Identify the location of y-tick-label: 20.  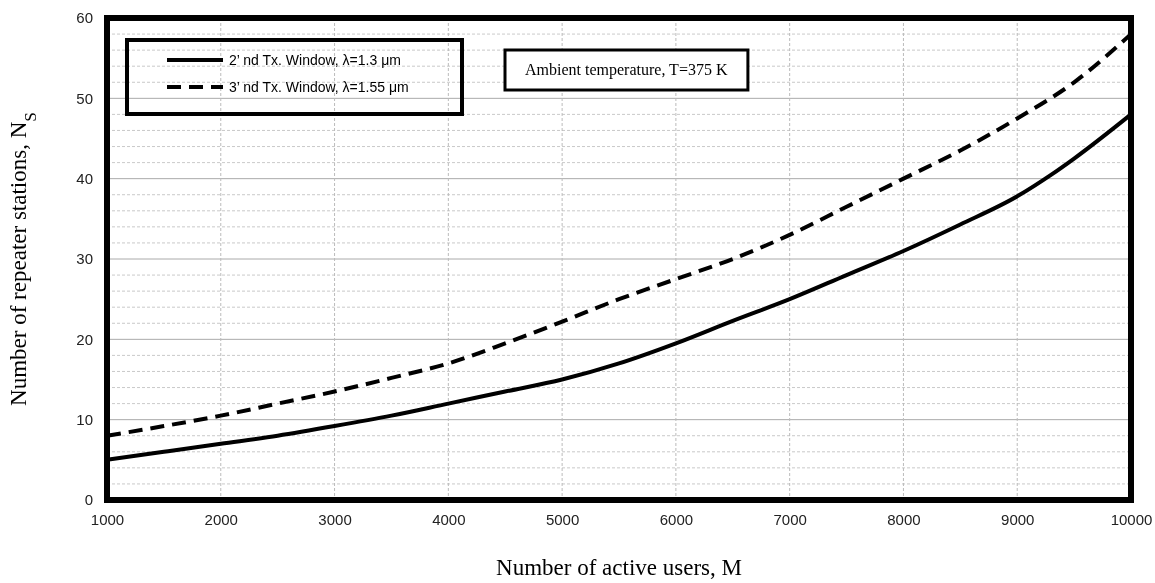
(84, 339).